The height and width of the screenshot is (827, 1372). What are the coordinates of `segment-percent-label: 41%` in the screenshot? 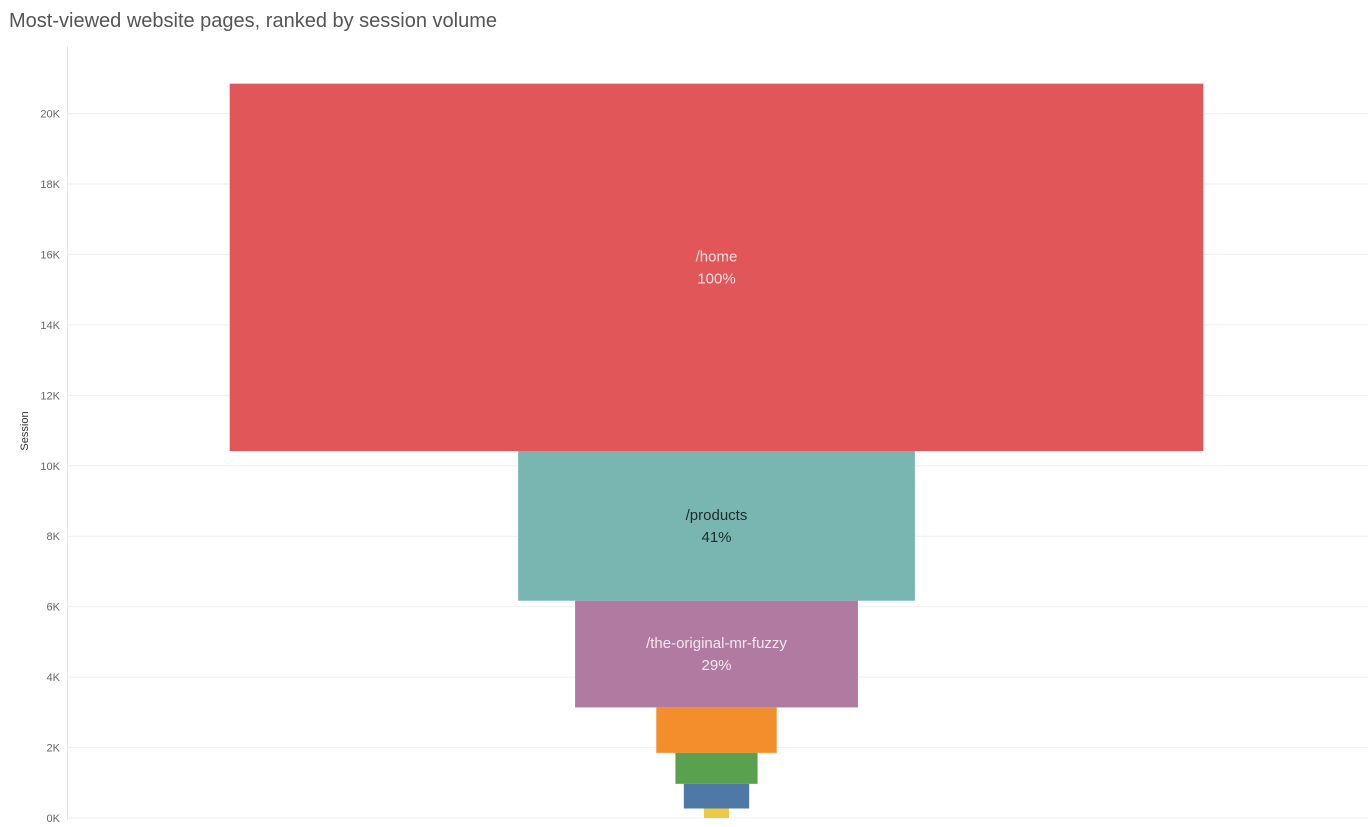 It's located at (716, 537).